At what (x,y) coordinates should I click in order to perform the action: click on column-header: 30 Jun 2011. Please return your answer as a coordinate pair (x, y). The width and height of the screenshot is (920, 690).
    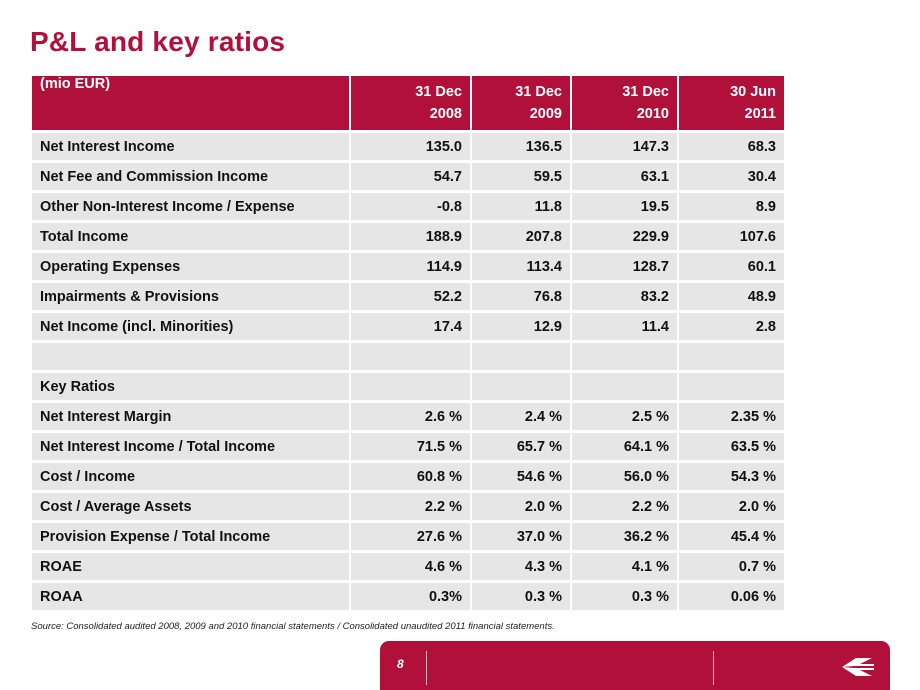
    Looking at the image, I should click on (731, 103).